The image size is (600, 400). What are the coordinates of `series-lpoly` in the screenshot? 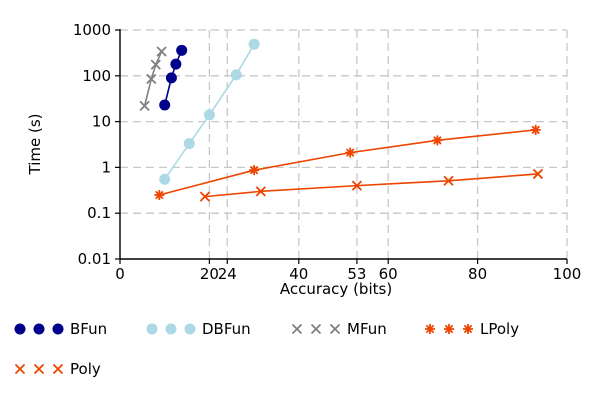 It's located at (347, 162).